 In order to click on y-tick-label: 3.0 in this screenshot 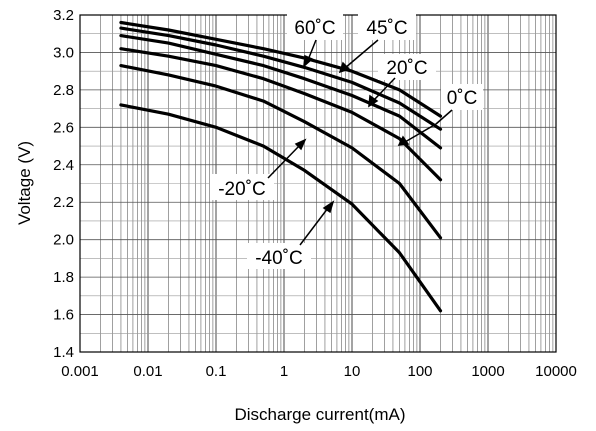, I will do `click(63, 52)`.